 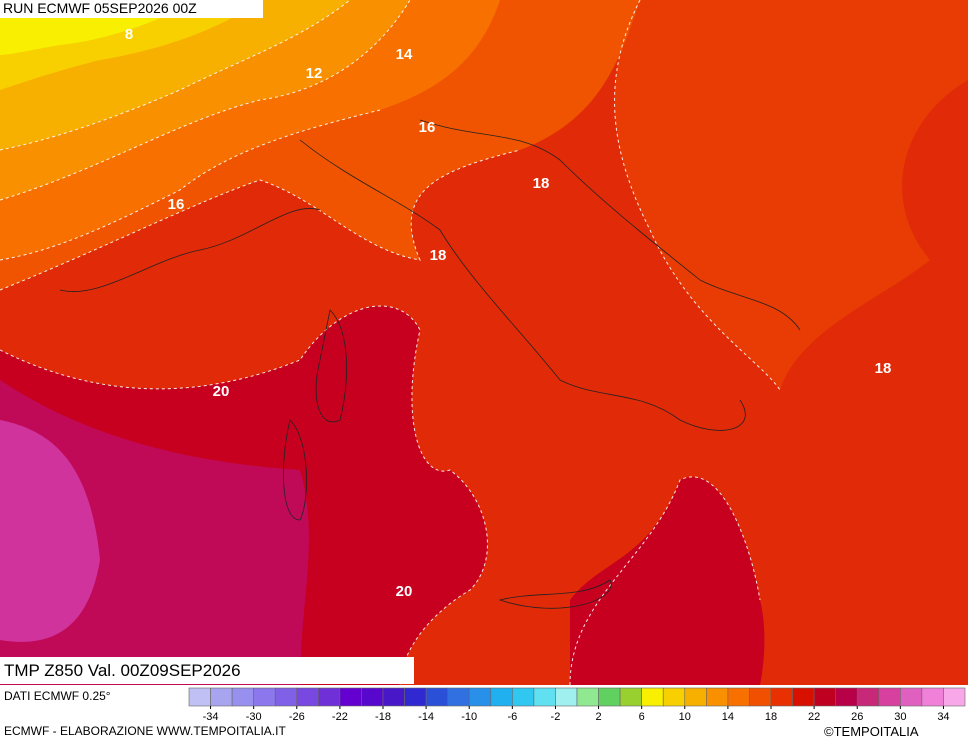 What do you see at coordinates (556, 717) in the screenshot?
I see `colorbar-tick-label: -2` at bounding box center [556, 717].